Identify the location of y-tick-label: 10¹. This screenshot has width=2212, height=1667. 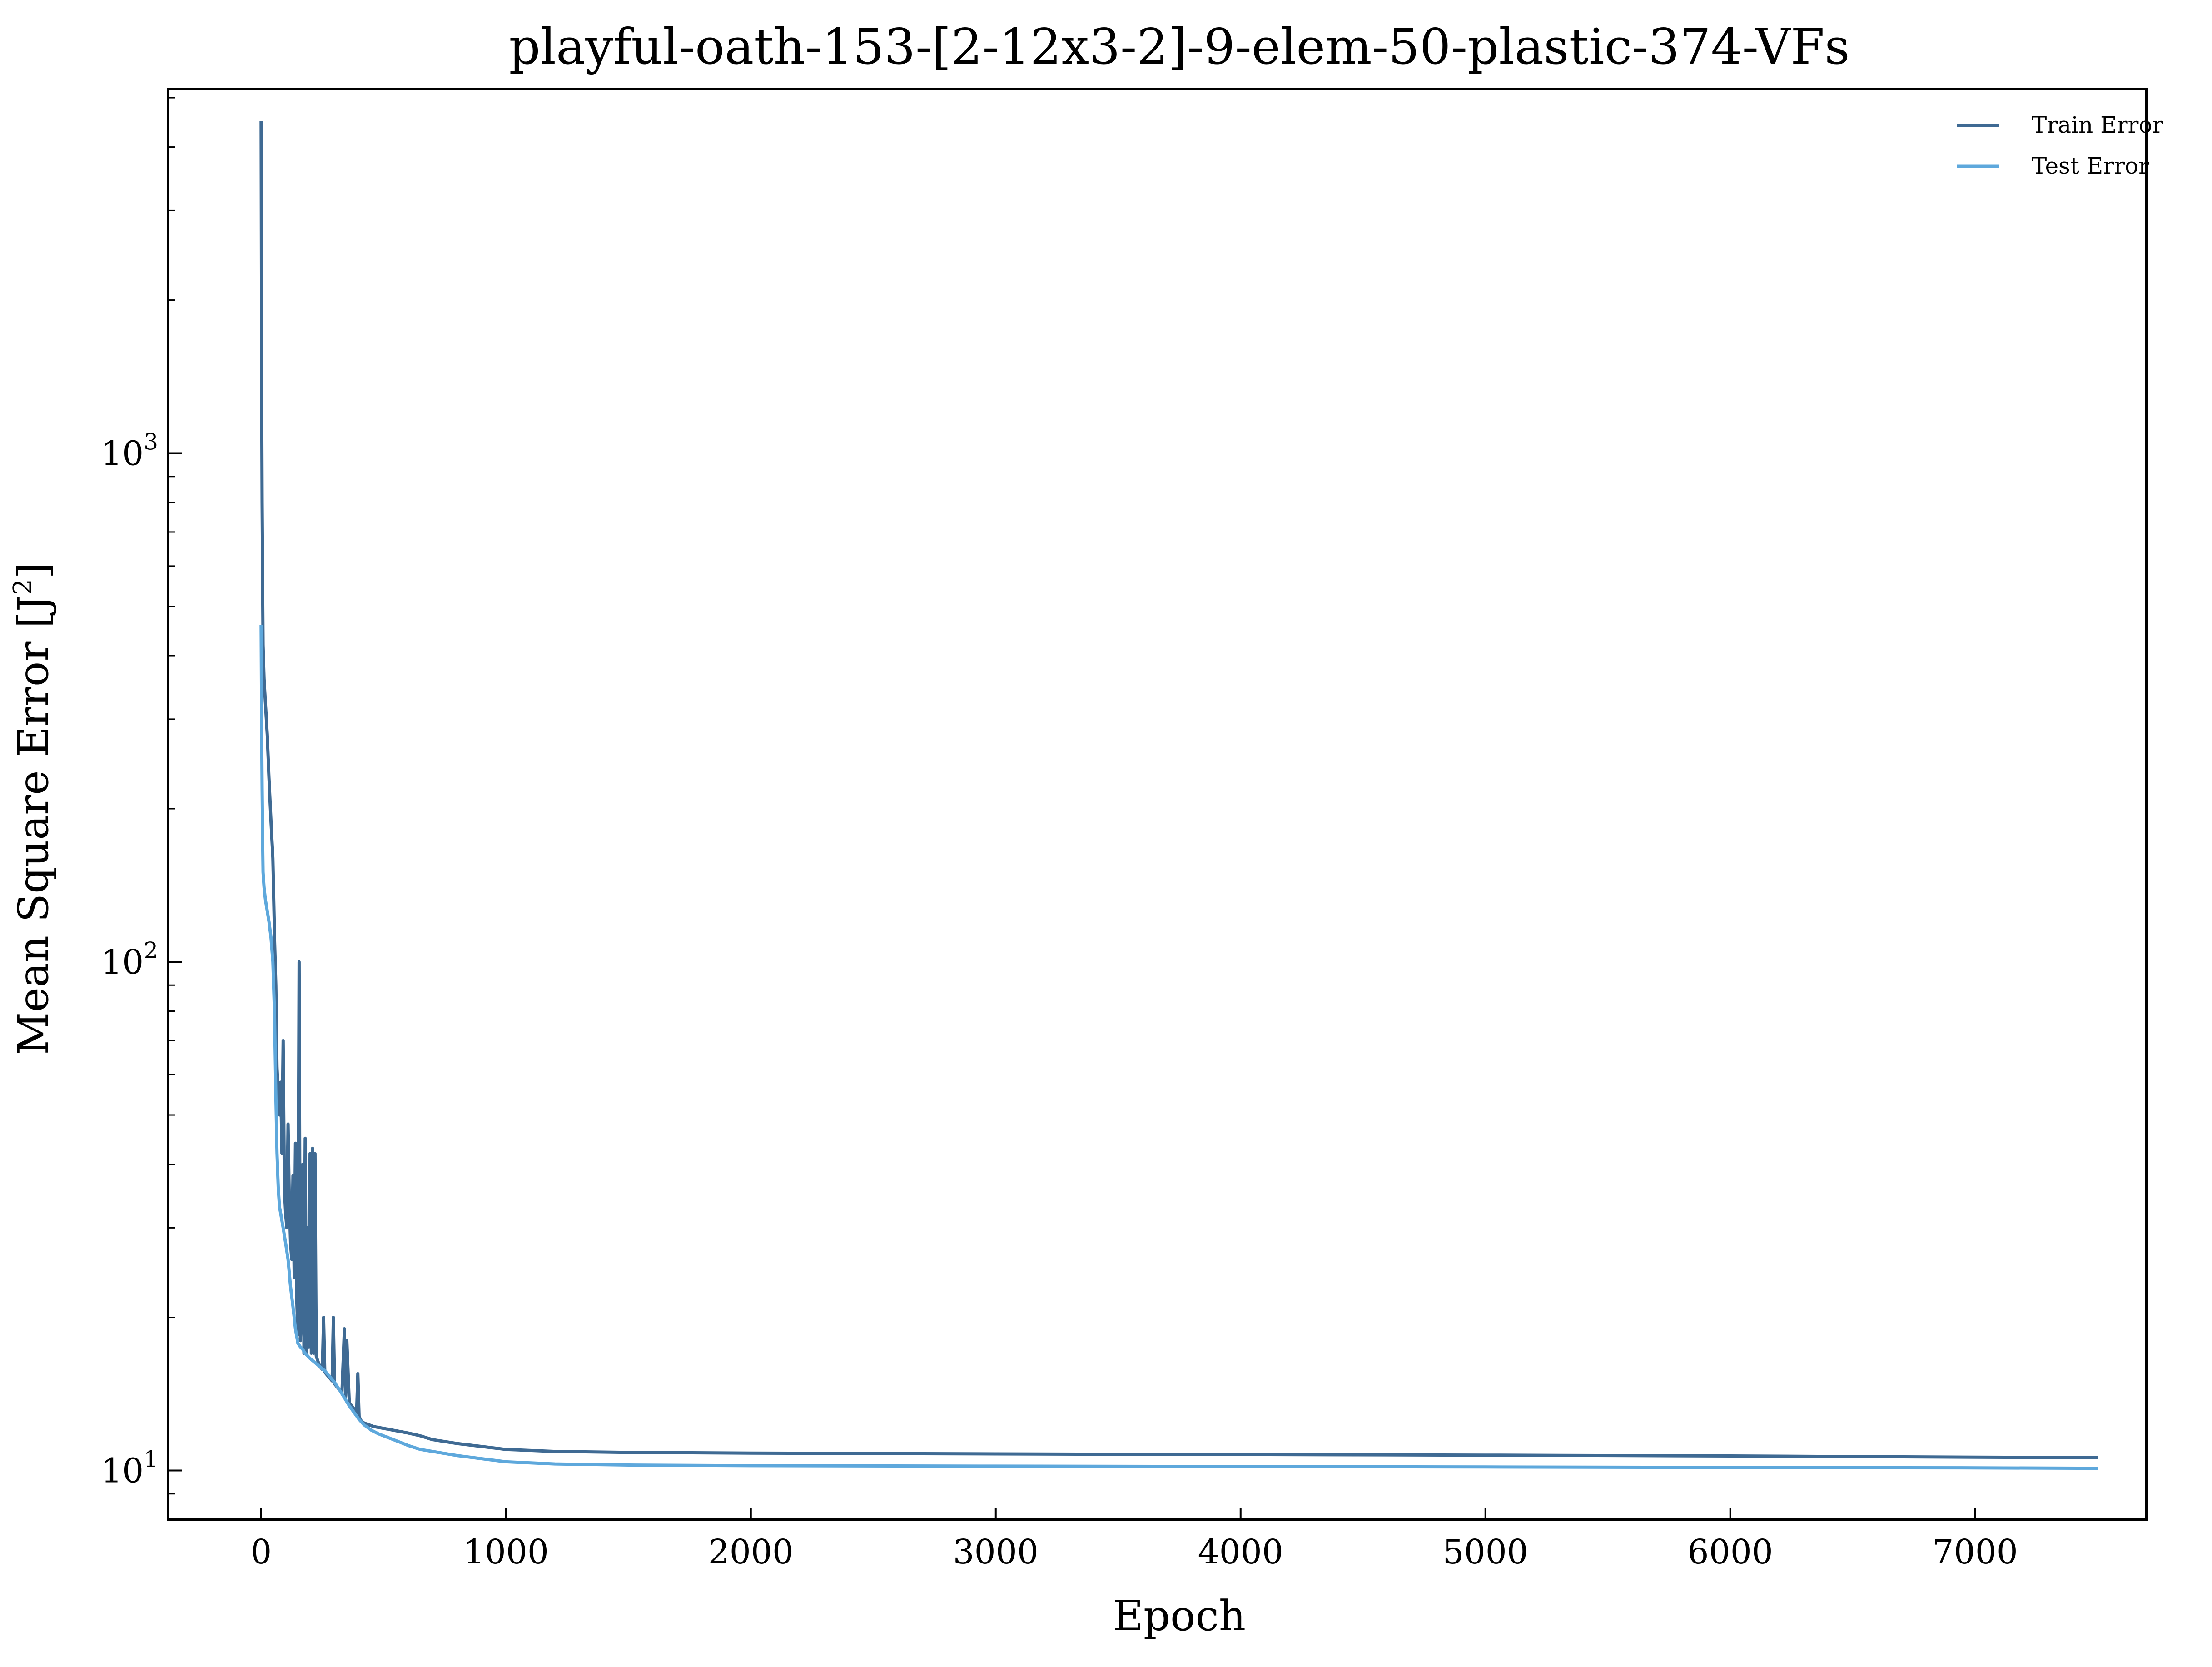
(130, 1468).